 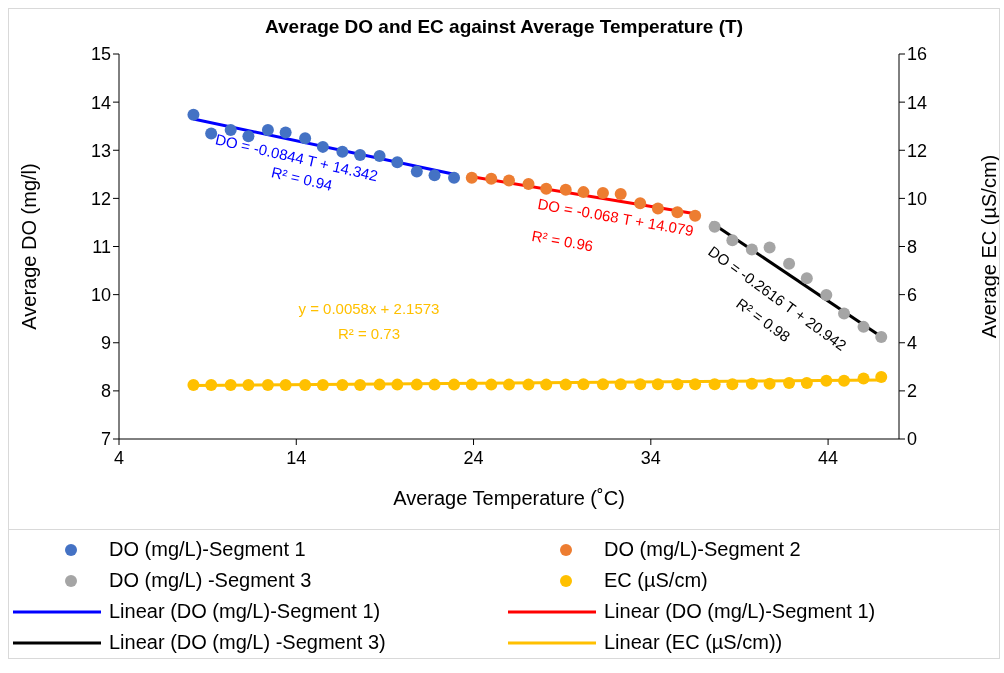 What do you see at coordinates (562, 240) in the screenshot?
I see `annotation: R² = 0.96` at bounding box center [562, 240].